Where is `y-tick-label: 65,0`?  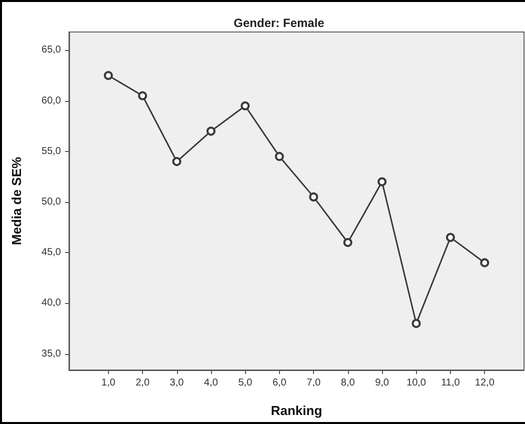 y-tick-label: 65,0 is located at coordinates (52, 50).